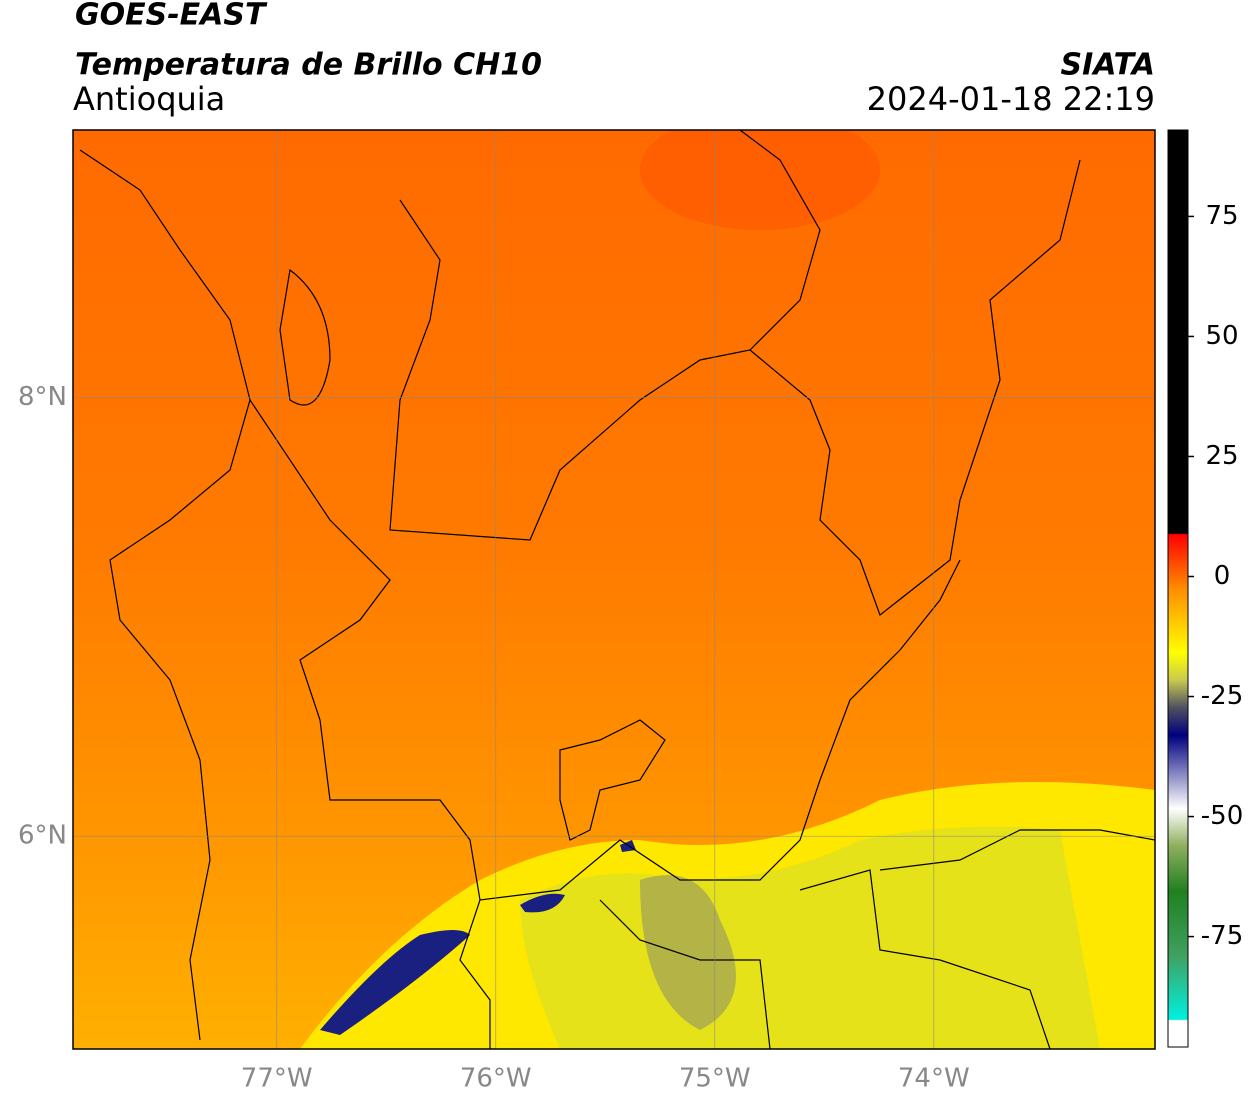 This screenshot has height=1103, width=1252. What do you see at coordinates (1011, 99) in the screenshot?
I see `datetime: 2024-01-18 22:19` at bounding box center [1011, 99].